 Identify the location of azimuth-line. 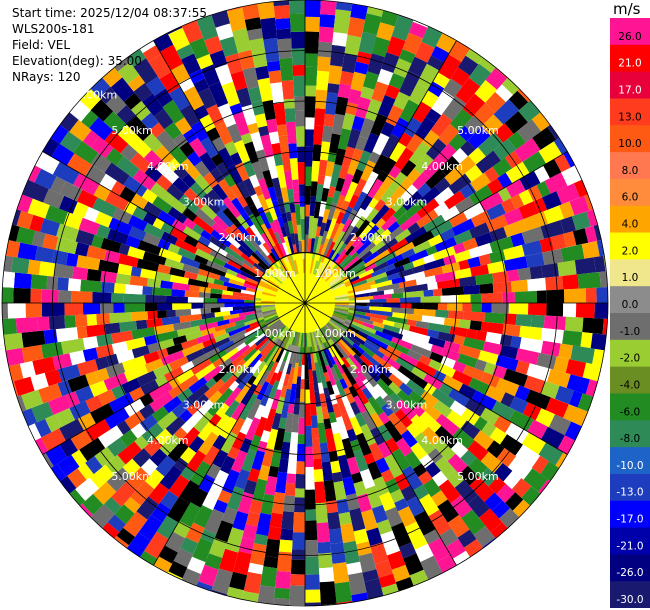
(174, 378).